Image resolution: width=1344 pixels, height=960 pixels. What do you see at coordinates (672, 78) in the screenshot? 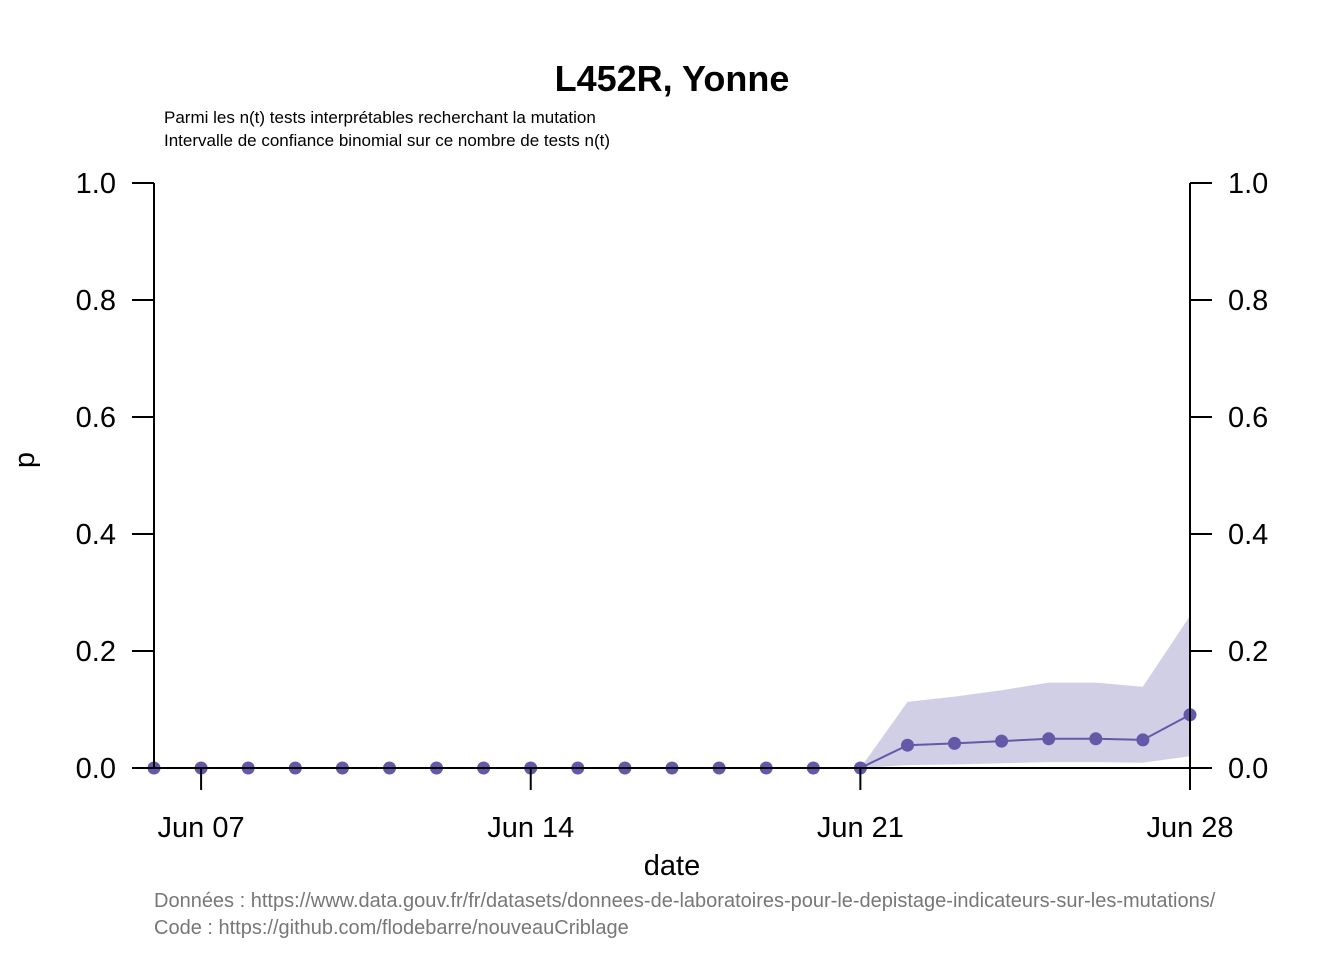
I see `chart-title: L452R, Yonne` at bounding box center [672, 78].